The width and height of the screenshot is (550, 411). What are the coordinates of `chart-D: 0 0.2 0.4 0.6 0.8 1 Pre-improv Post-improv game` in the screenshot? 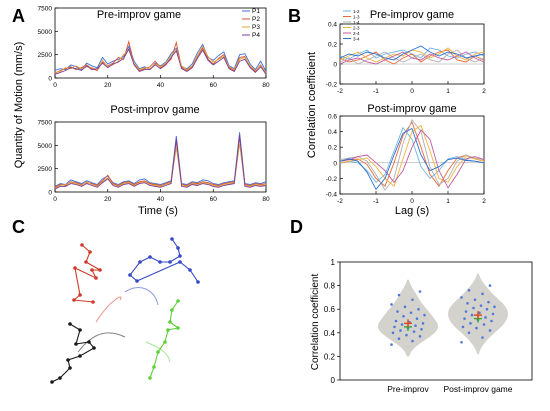 It's located at (428, 326).